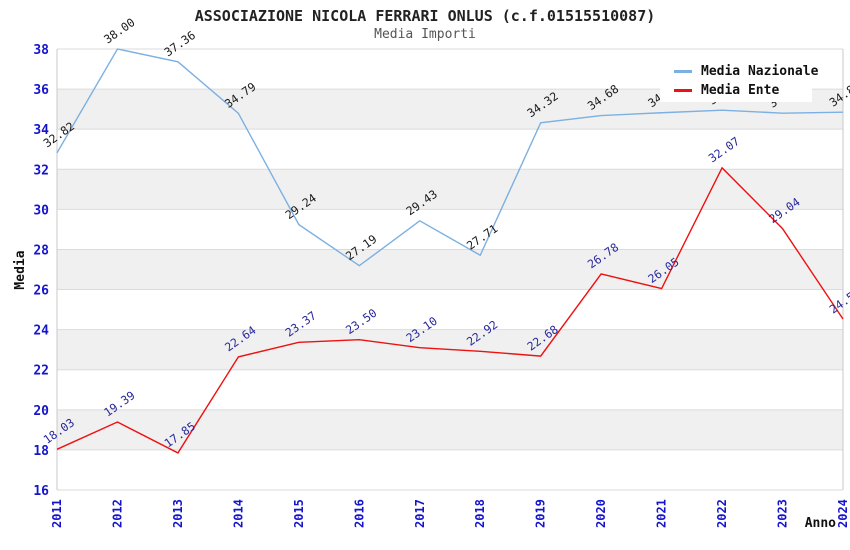 This screenshot has height=550, width=850. I want to click on chart-subtitle: Media Importi, so click(425, 34).